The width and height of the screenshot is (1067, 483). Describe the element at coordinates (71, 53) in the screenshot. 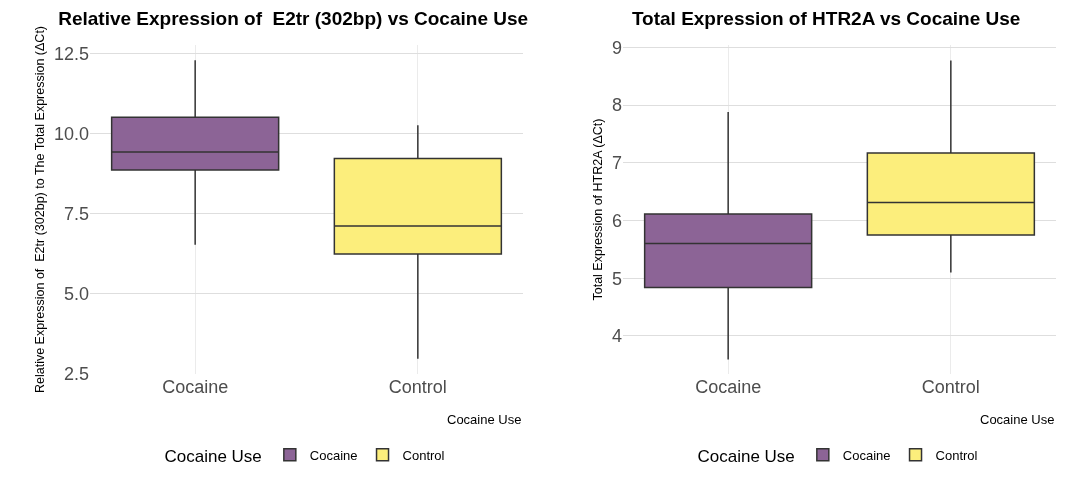

I see `y-tick-label: 12.5` at that location.